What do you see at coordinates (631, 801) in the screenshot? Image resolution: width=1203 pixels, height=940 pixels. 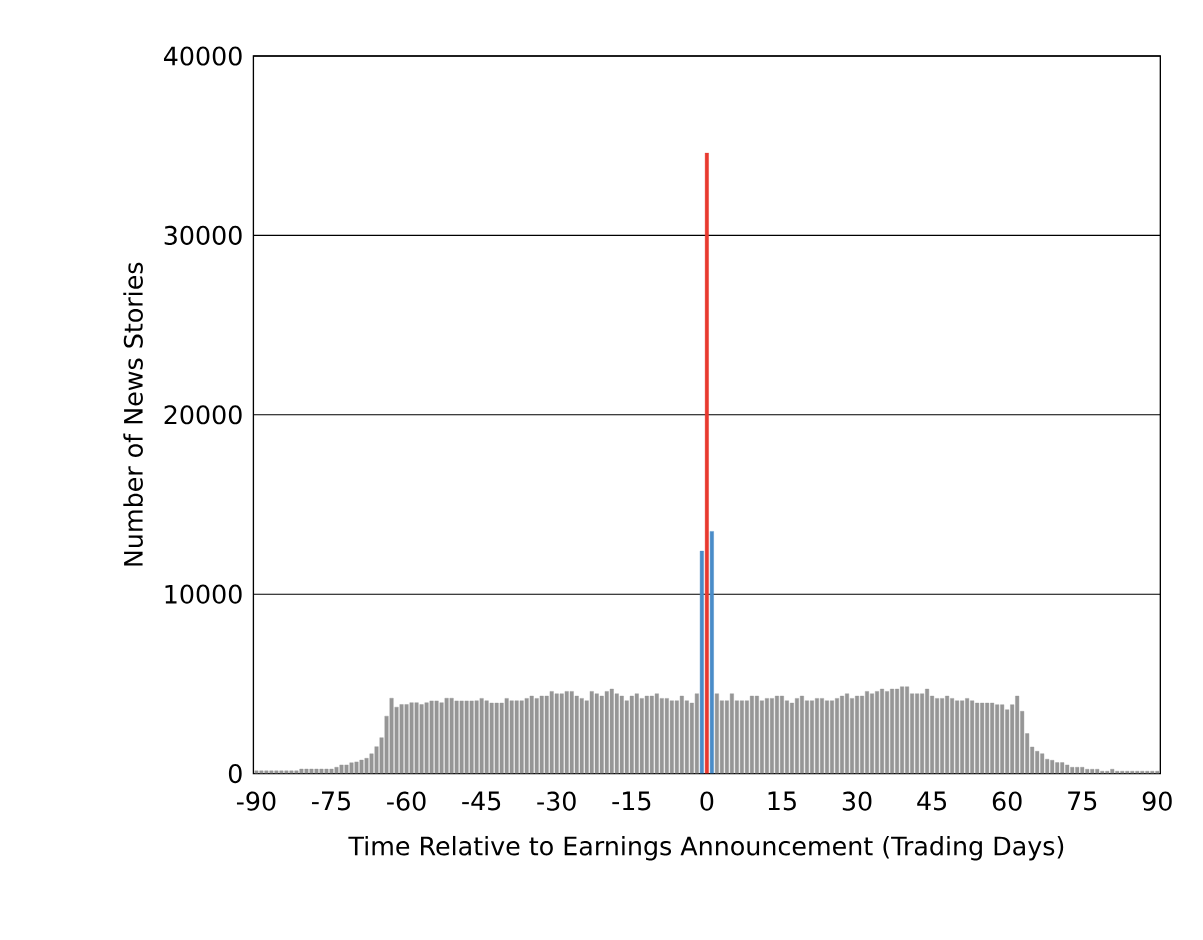 I see `x-tick-label: -15` at bounding box center [631, 801].